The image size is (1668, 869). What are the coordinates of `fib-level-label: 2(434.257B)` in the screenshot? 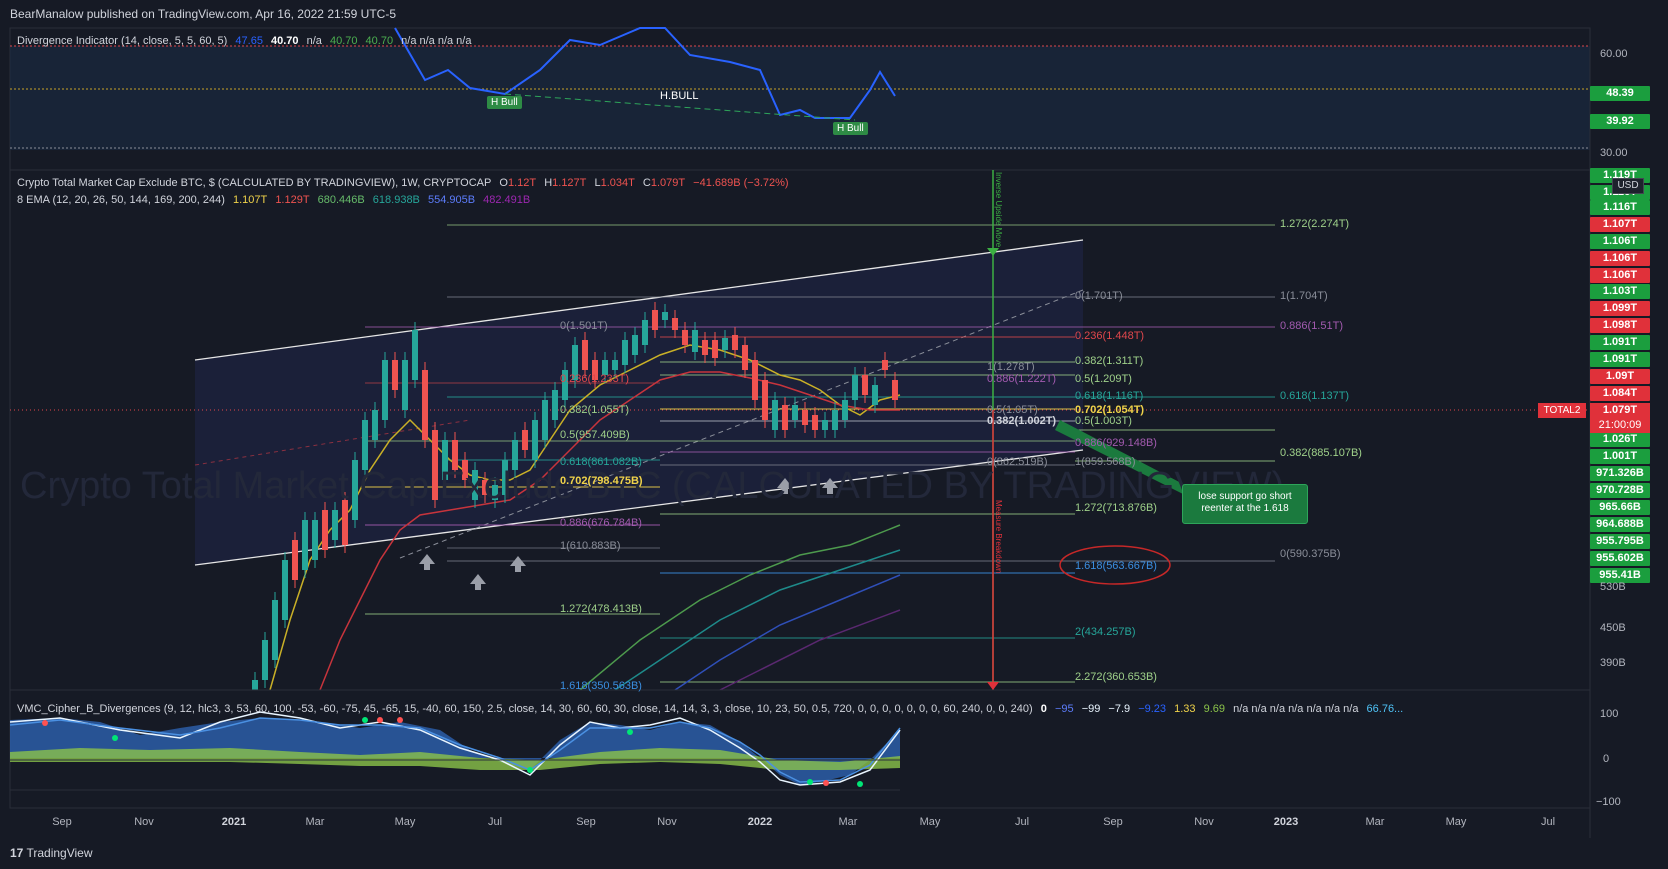 It's located at (1105, 632).